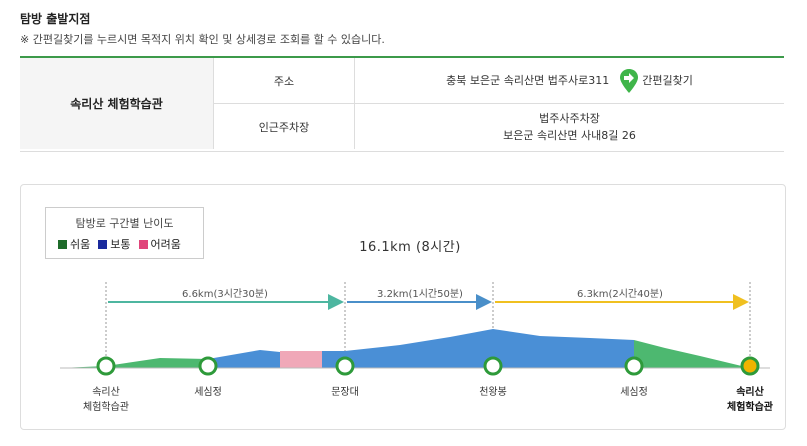  I want to click on map-pin-arrow-icon, so click(629, 80).